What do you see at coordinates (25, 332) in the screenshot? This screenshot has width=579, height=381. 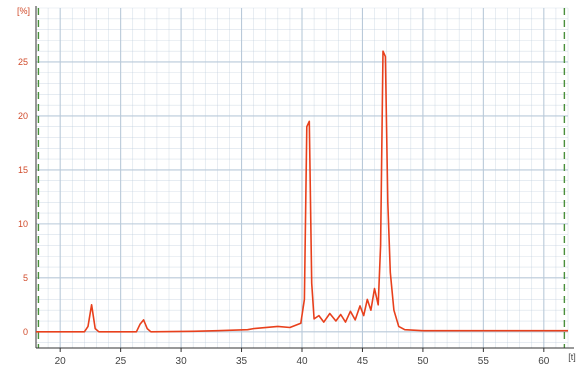 I see `y-tick-label: 0` at bounding box center [25, 332].